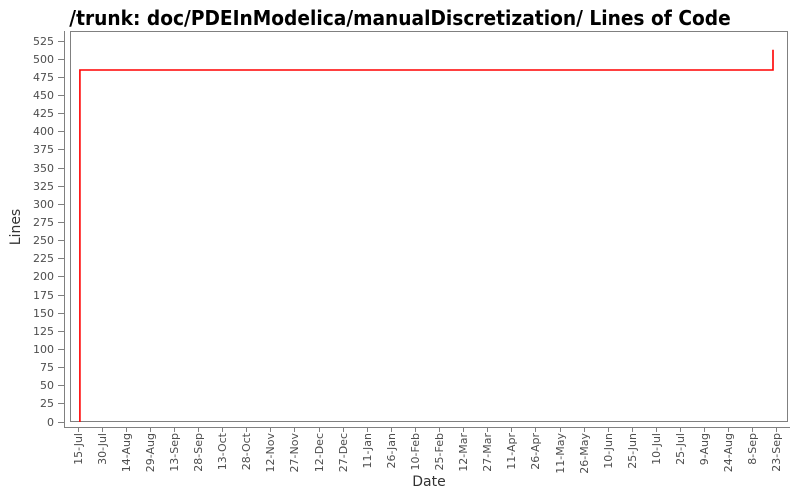 This screenshot has width=800, height=500. I want to click on y-tick-label: 350, so click(43, 168).